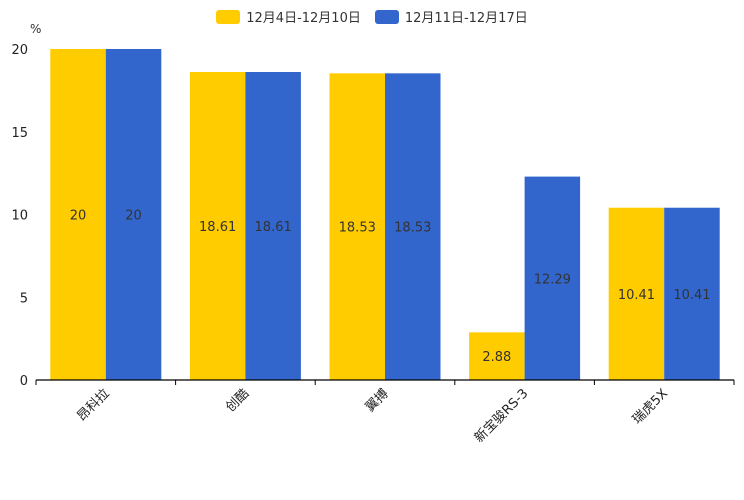 The width and height of the screenshot is (744, 500). I want to click on data-label: 12.29, so click(552, 279).